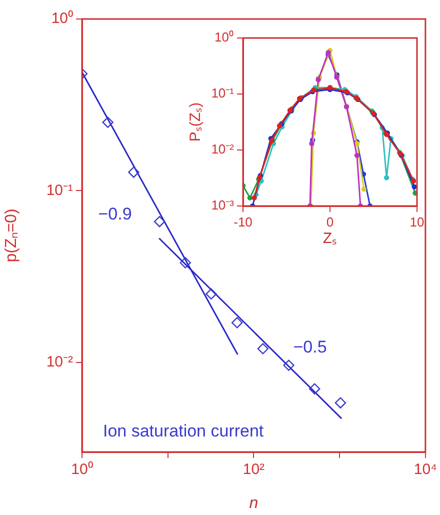 The width and height of the screenshot is (440, 515). Describe the element at coordinates (115, 214) in the screenshot. I see `annotation: −0.9` at that location.